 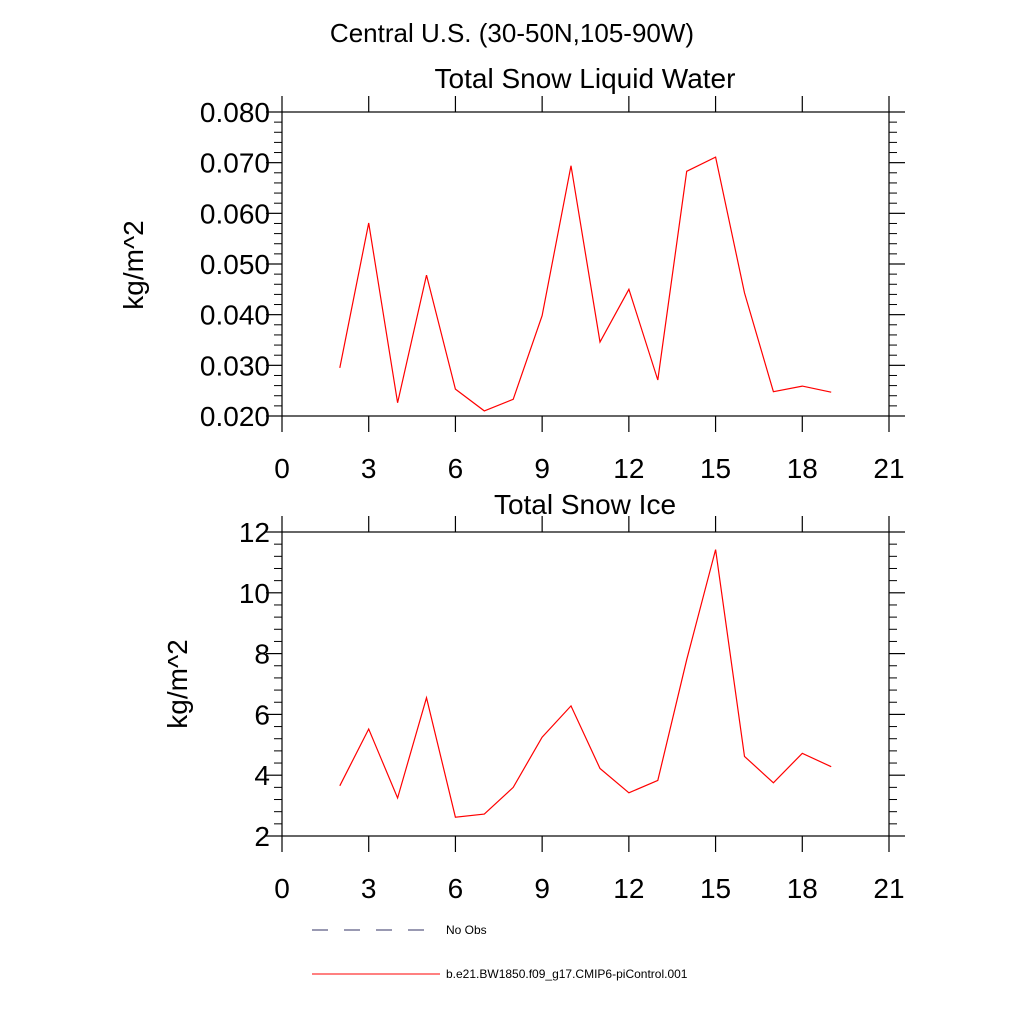 I want to click on y-tick-label: 10, so click(x=254, y=593).